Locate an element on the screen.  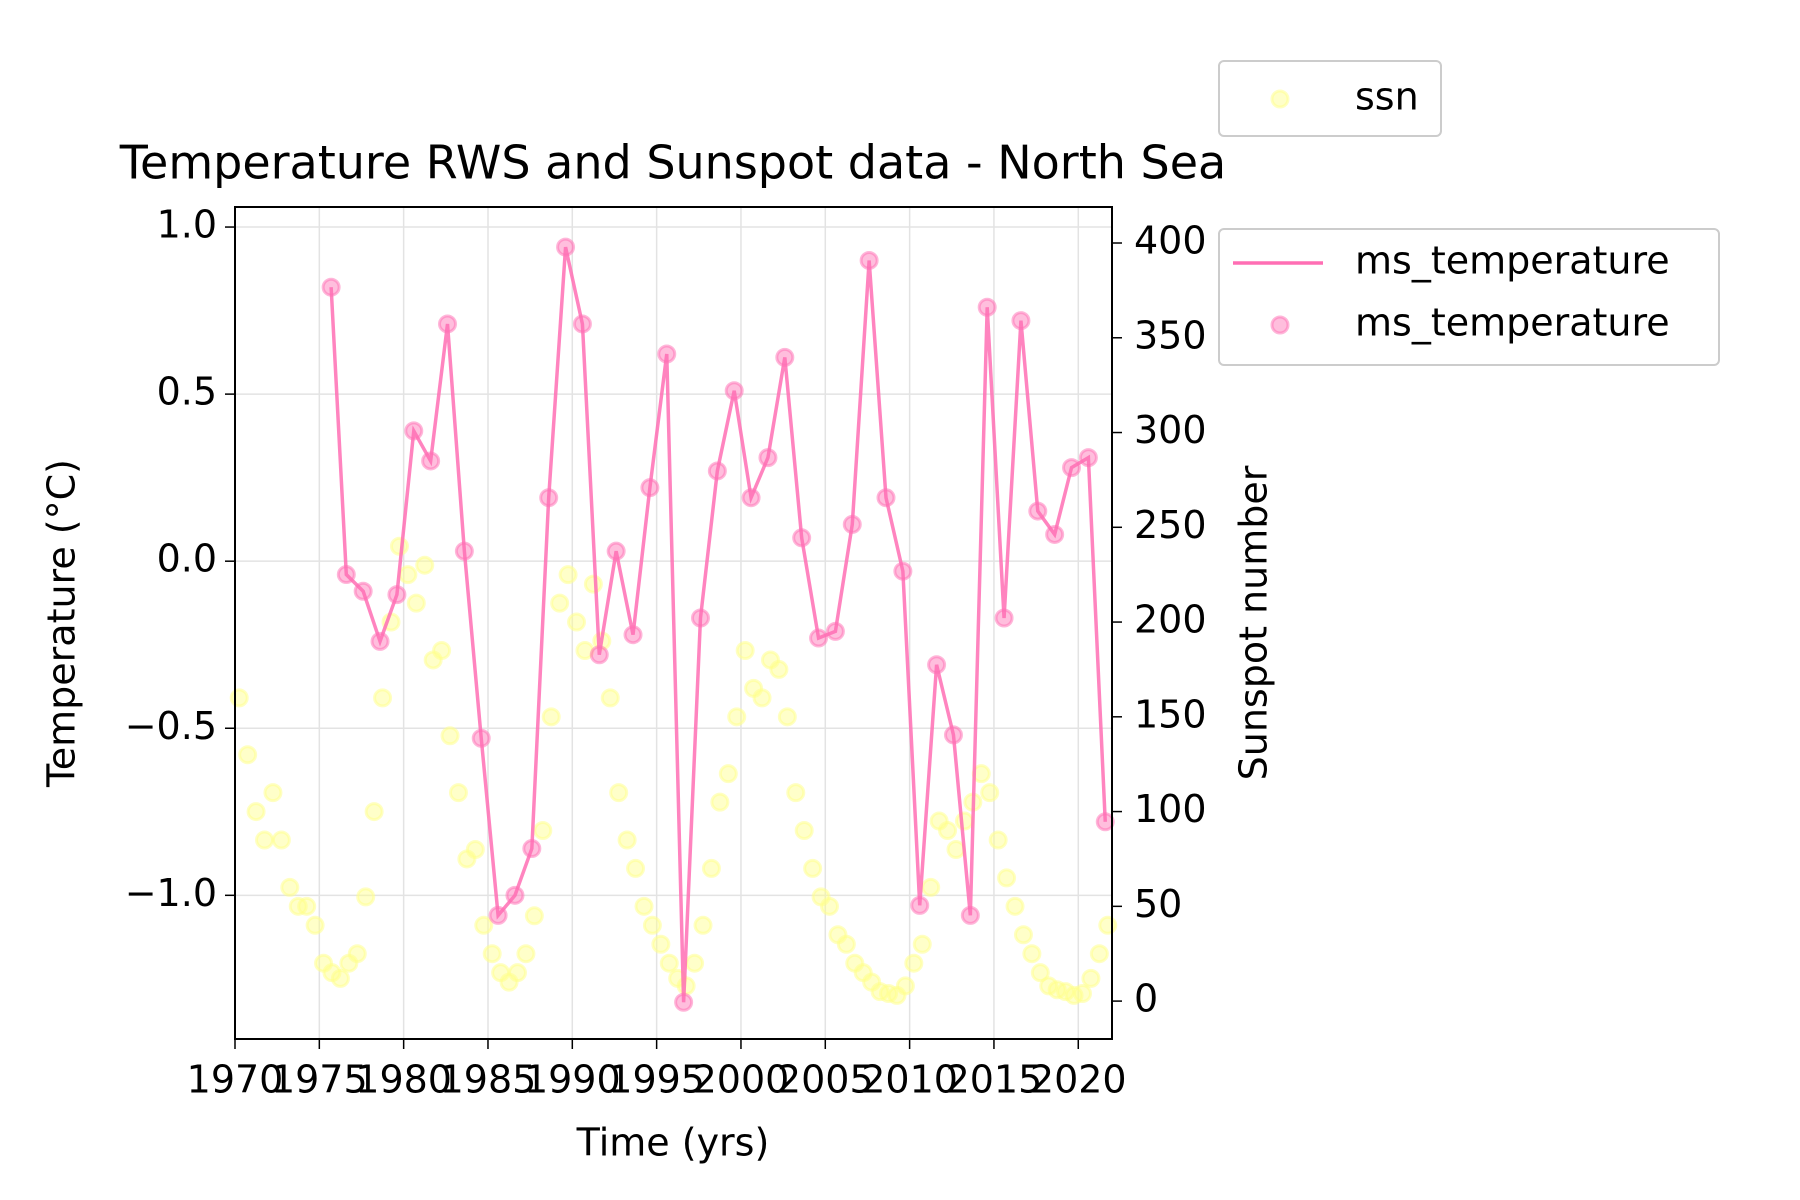
y2-tick-label: 250 is located at coordinates (1170, 525).